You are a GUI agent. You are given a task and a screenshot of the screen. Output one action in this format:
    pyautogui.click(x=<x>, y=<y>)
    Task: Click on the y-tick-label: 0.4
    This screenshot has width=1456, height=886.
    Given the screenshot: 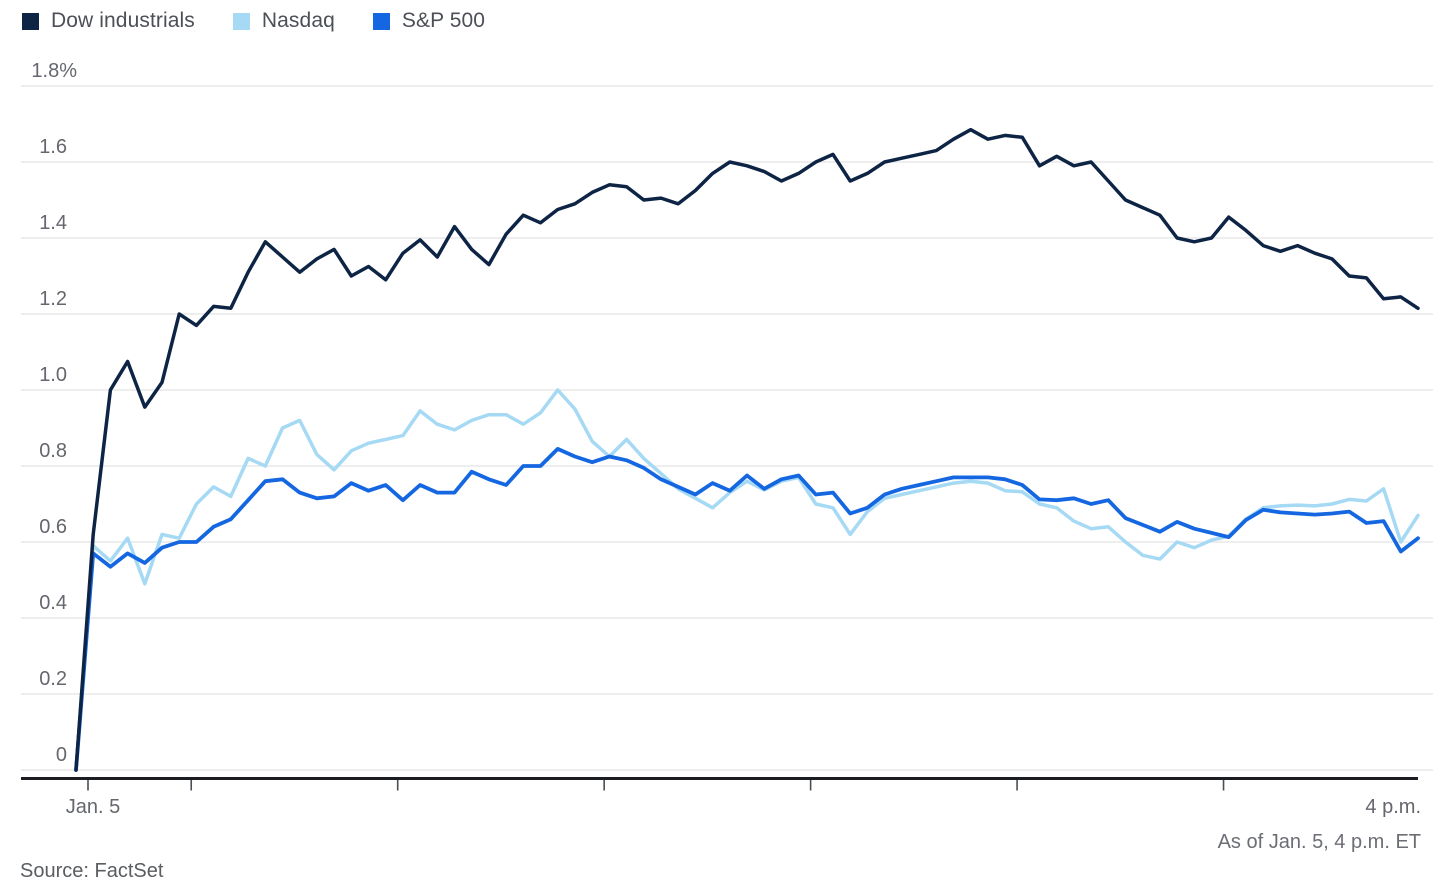 What is the action you would take?
    pyautogui.click(x=53, y=603)
    